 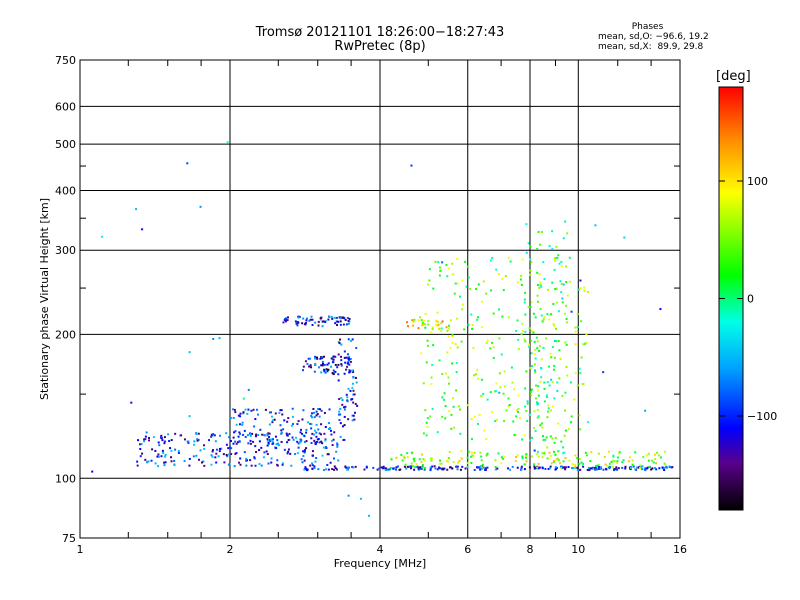 What do you see at coordinates (44, 299) in the screenshot?
I see `y-axis-label: Stationary phase Virtual Height [km]` at bounding box center [44, 299].